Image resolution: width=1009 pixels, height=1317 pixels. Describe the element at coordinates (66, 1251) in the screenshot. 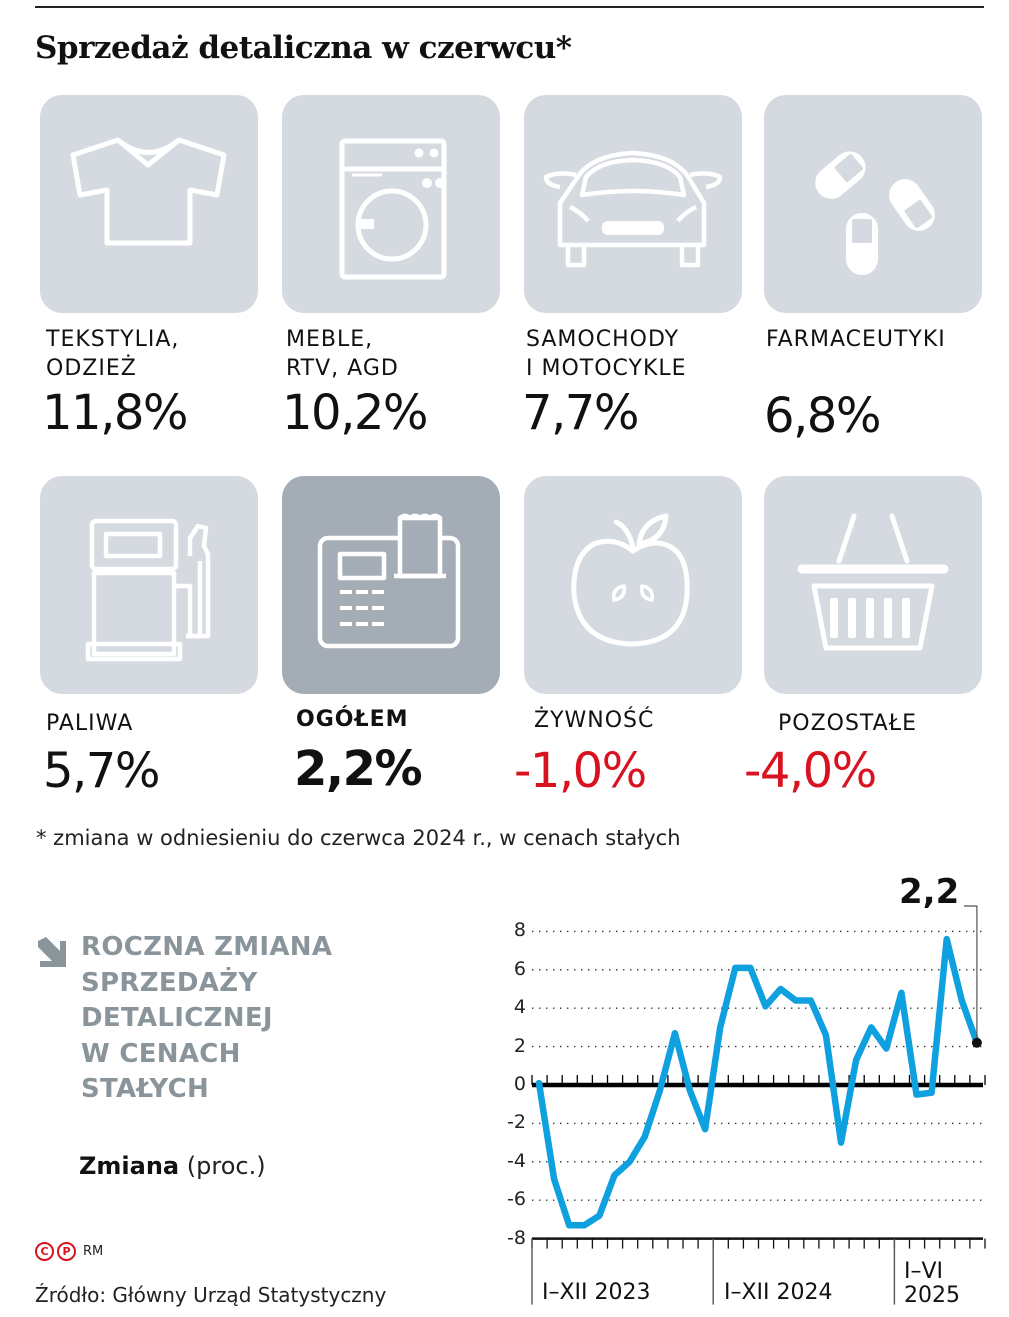

I see `phonogram-icon: P` at that location.